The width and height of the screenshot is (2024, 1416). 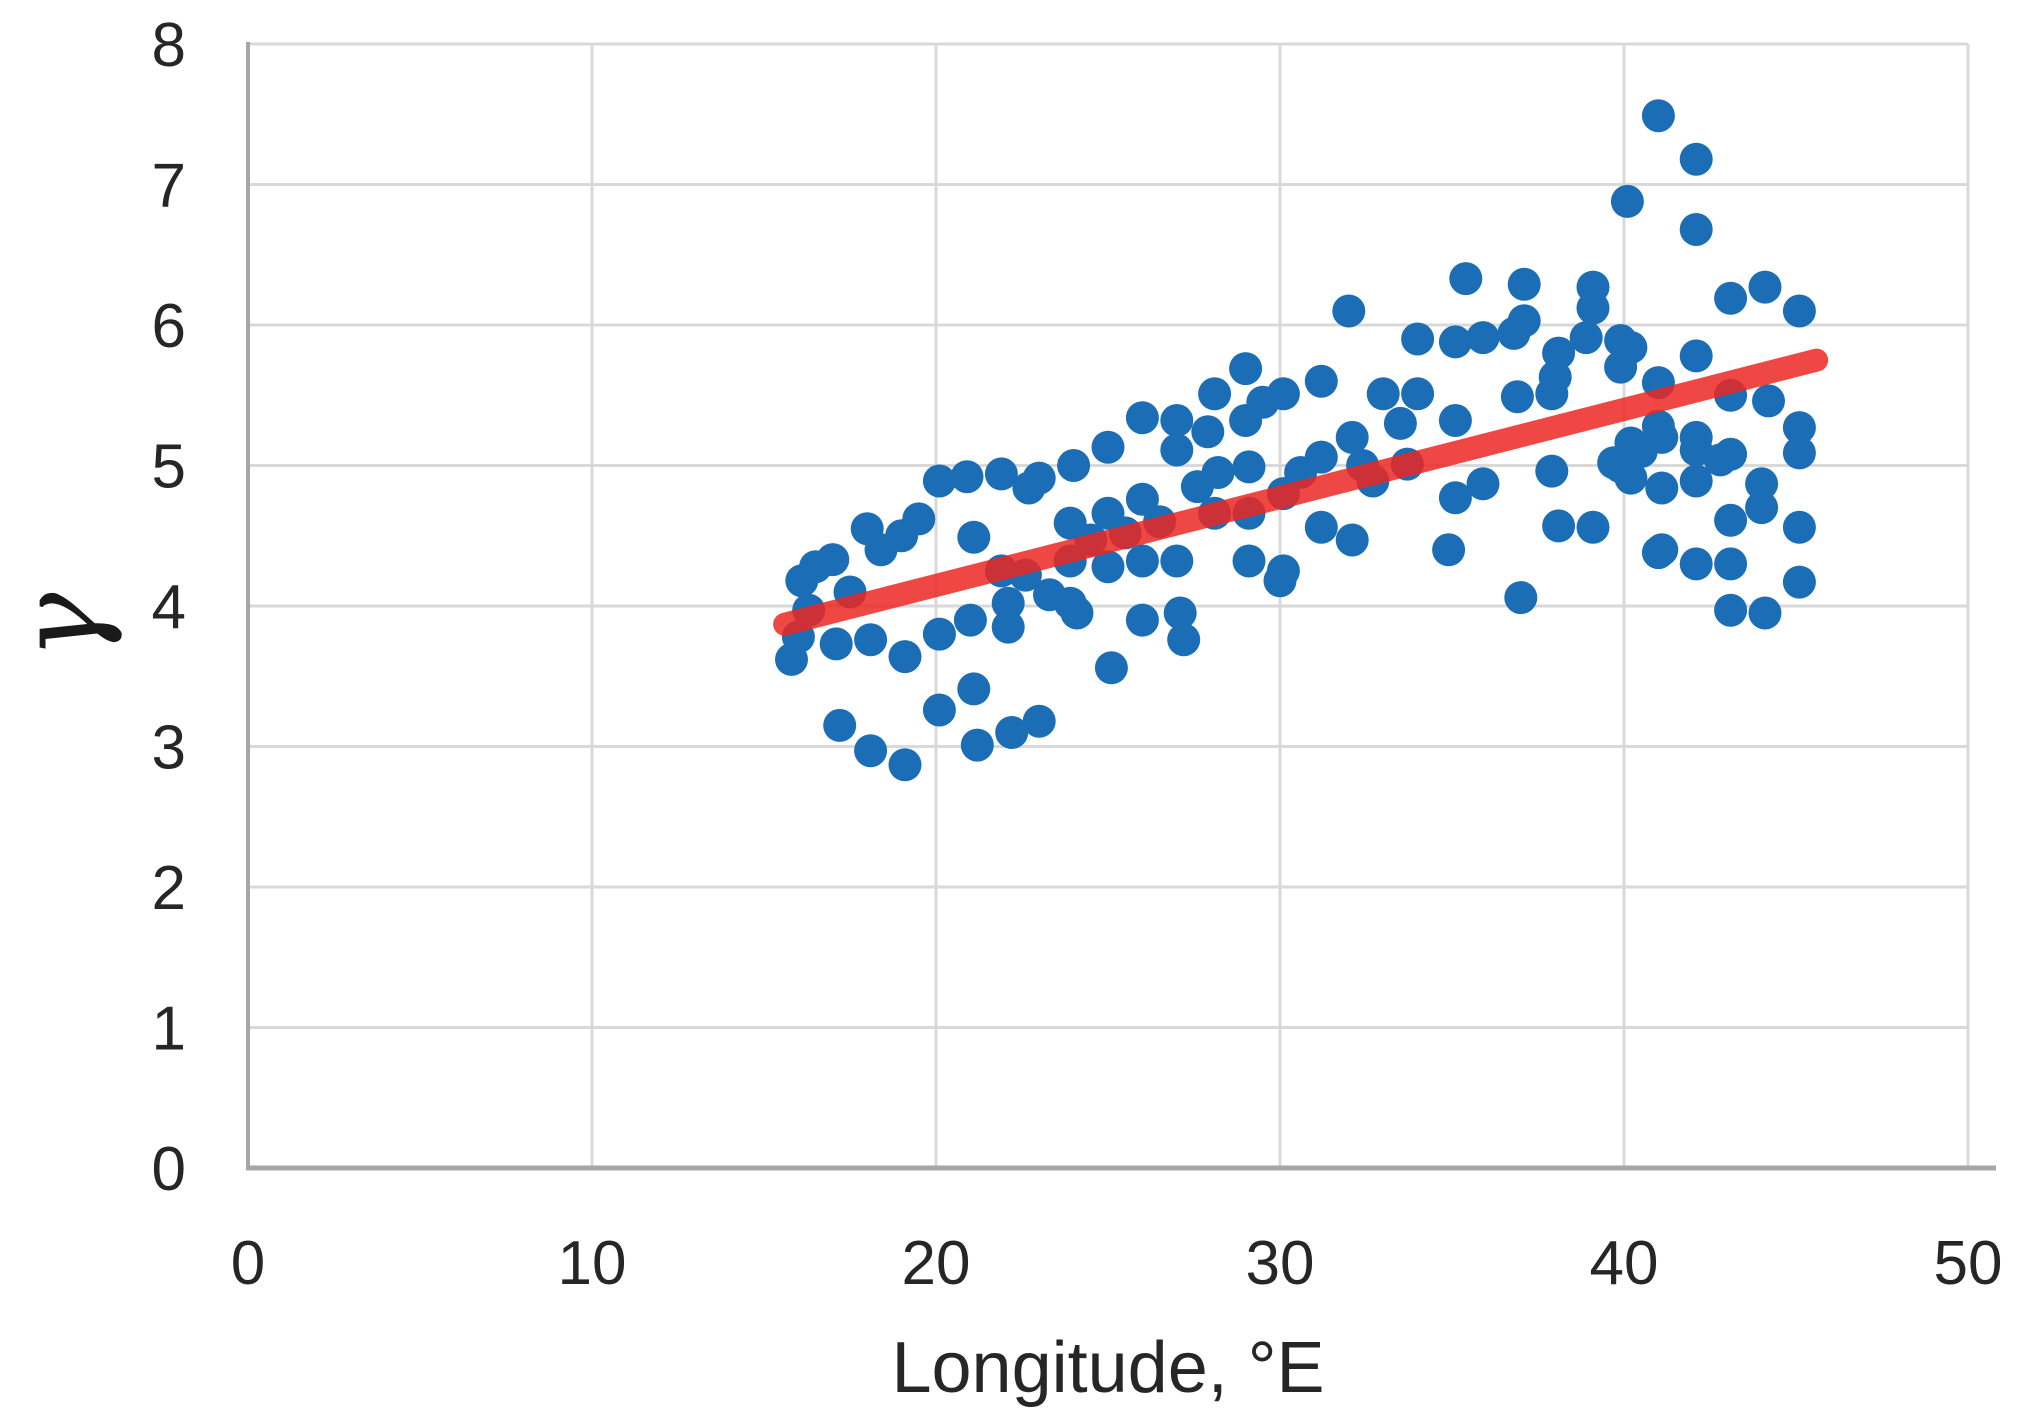 What do you see at coordinates (169, 1169) in the screenshot?
I see `y-tick-label-0: 0` at bounding box center [169, 1169].